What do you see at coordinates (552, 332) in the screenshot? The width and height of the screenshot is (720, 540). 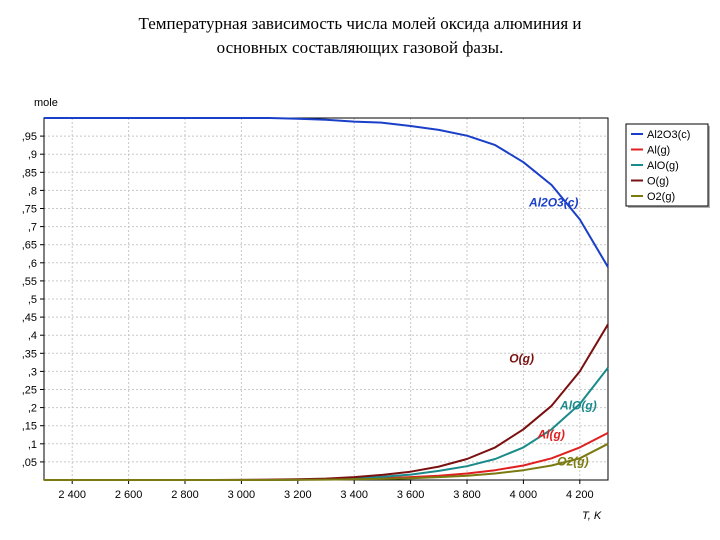 I see `series-annotations: Al2O3(c) Al(g) AlO(g) O(g) O2(g)` at bounding box center [552, 332].